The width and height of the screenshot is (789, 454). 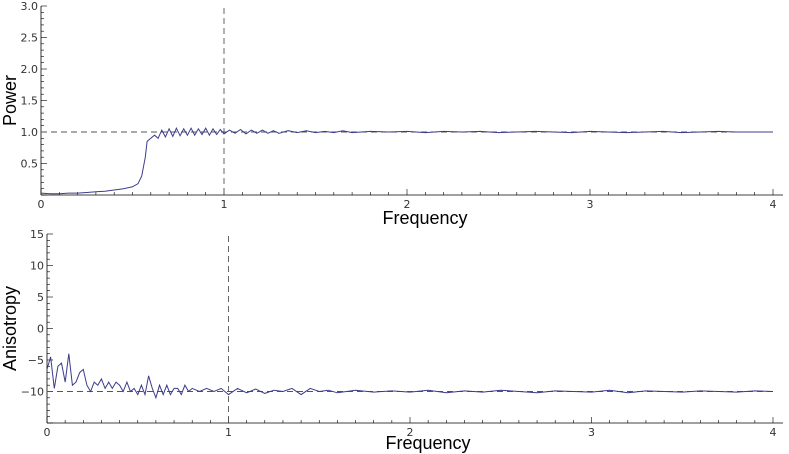 I want to click on anisotropy-y-tick-label: −5, so click(x=36, y=360).